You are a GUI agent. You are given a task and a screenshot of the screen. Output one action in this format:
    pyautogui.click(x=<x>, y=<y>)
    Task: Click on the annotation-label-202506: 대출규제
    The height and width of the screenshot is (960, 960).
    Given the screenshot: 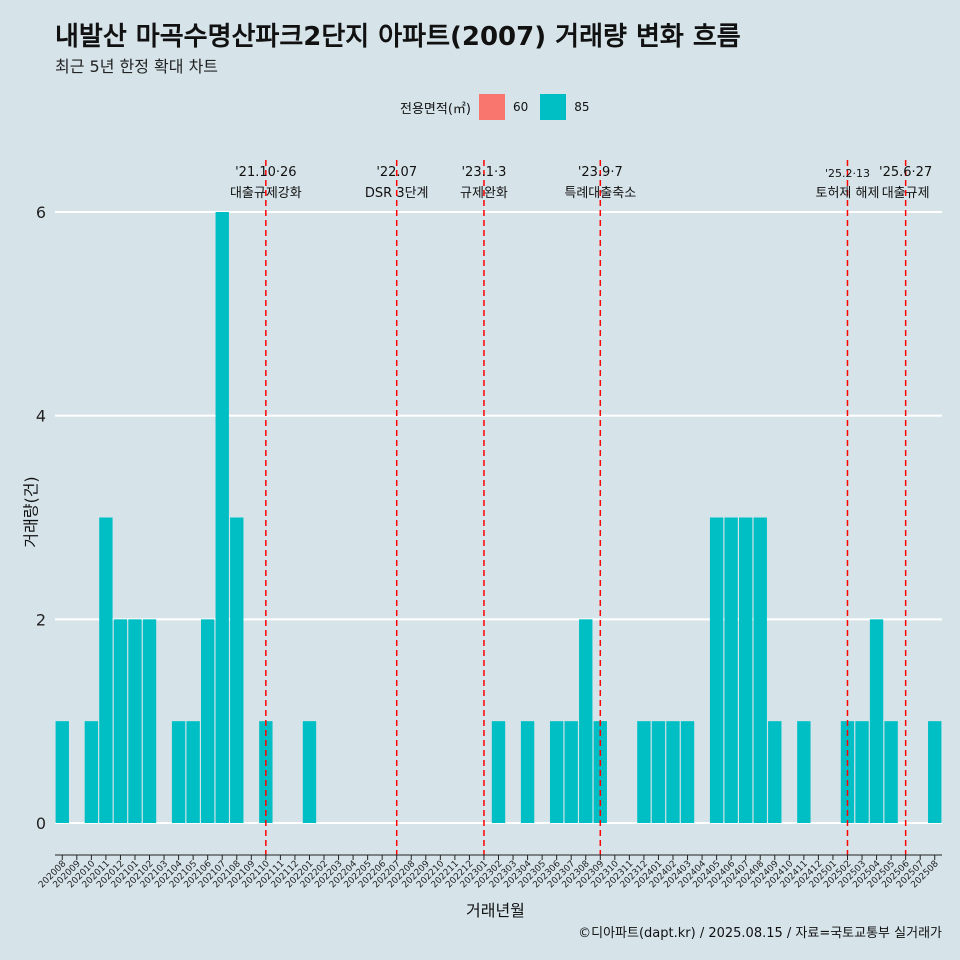 What is the action you would take?
    pyautogui.click(x=906, y=193)
    